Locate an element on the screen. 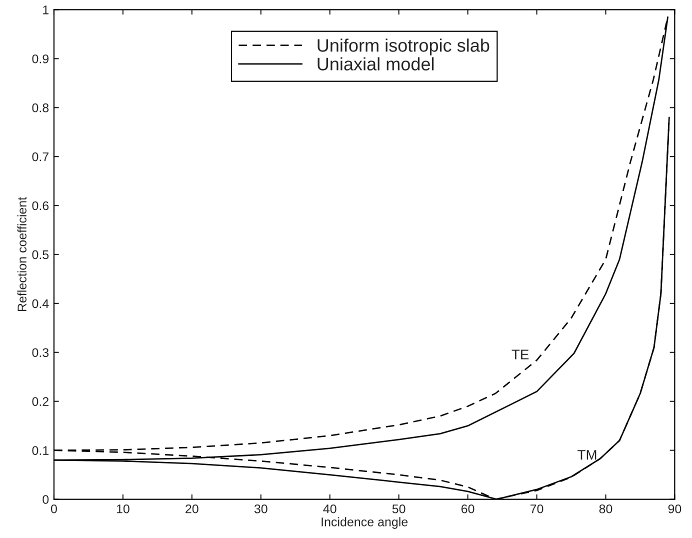  y-tick-label: 0.4 is located at coordinates (40, 303).